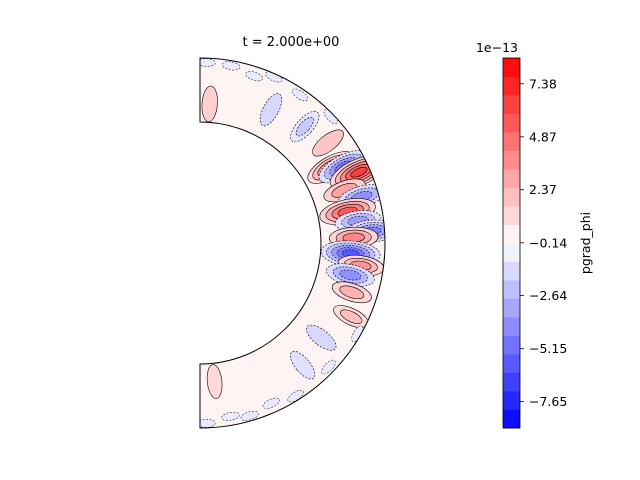 Image resolution: width=640 pixels, height=480 pixels. I want to click on plot-title: t = 2.000e+00, so click(291, 42).